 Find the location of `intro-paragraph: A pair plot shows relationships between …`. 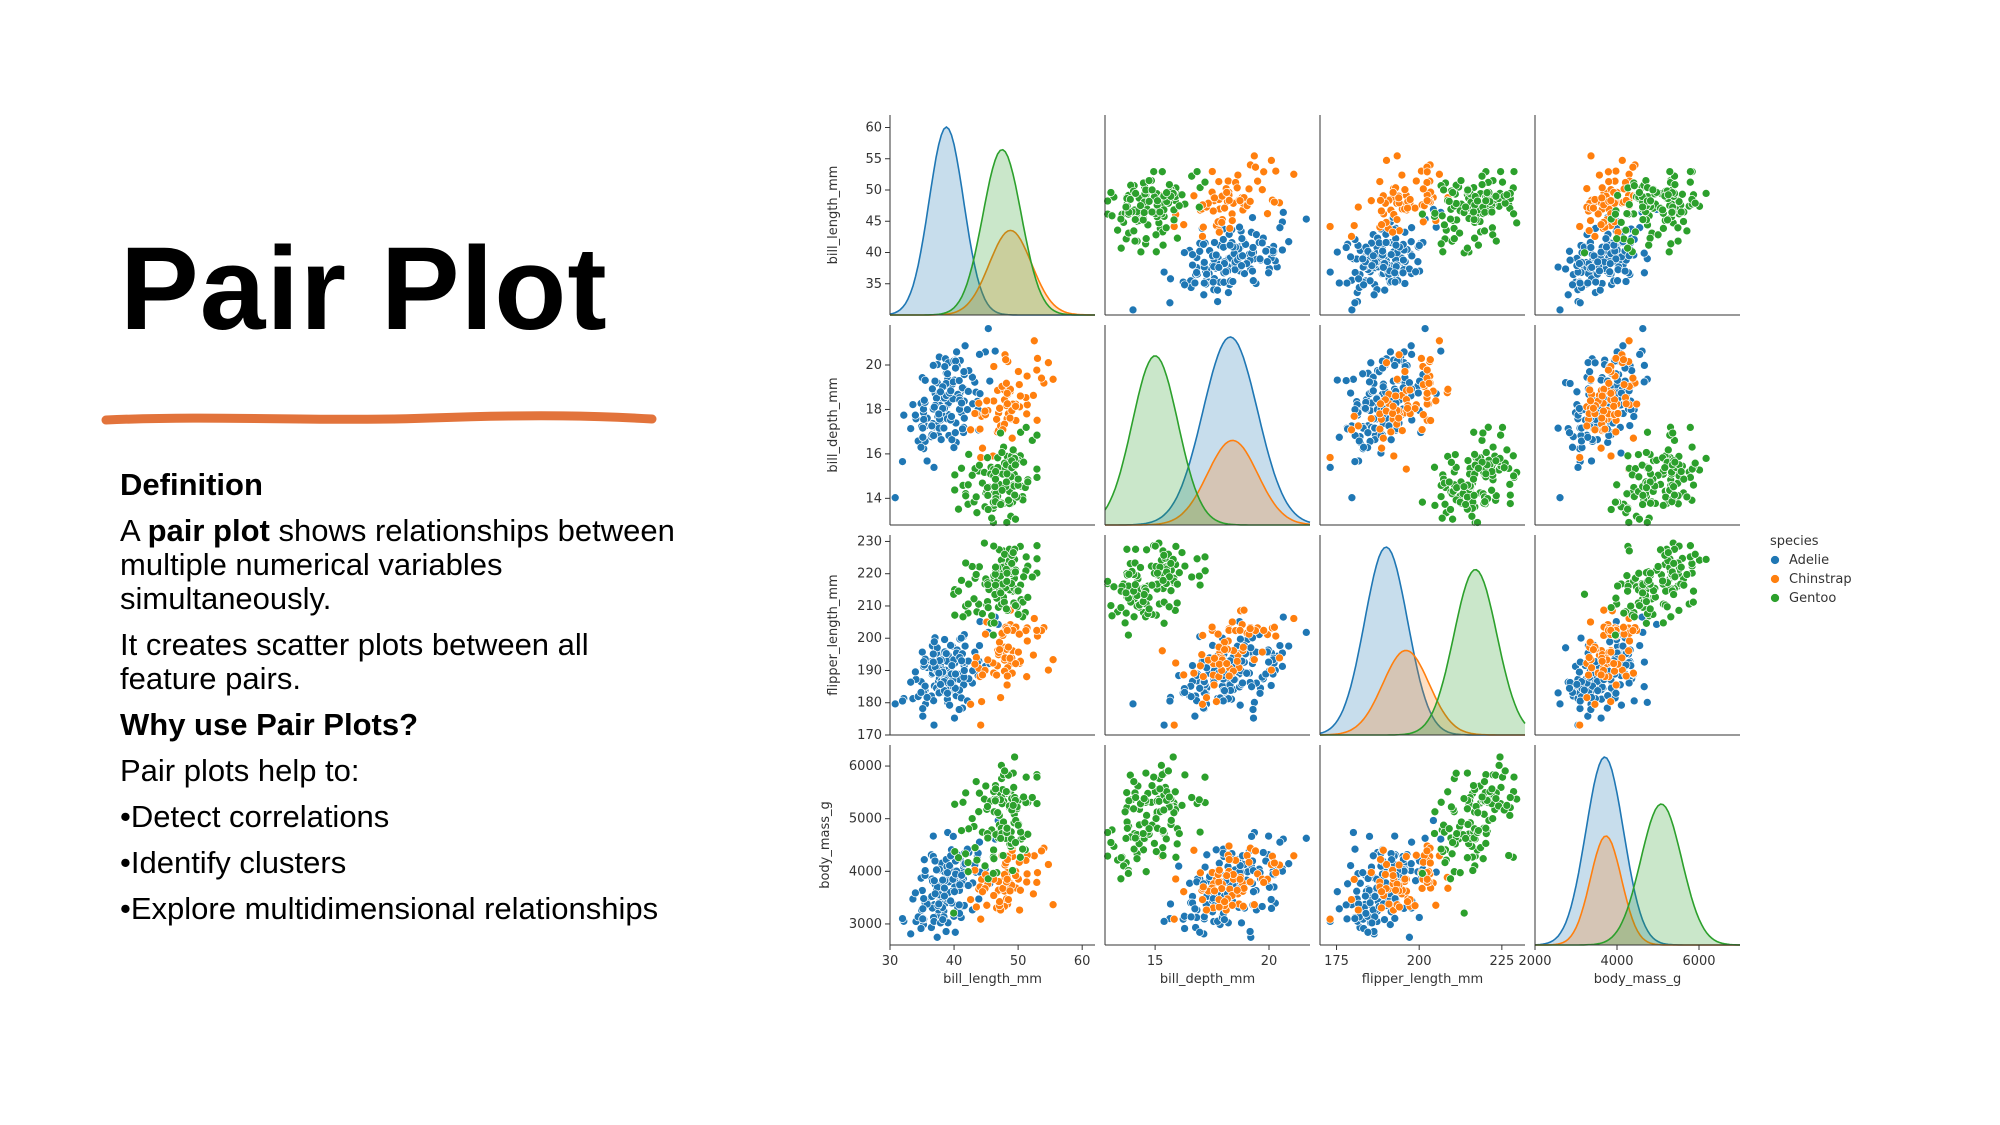

intro-paragraph: A pair plot shows relationships between … is located at coordinates (400, 565).